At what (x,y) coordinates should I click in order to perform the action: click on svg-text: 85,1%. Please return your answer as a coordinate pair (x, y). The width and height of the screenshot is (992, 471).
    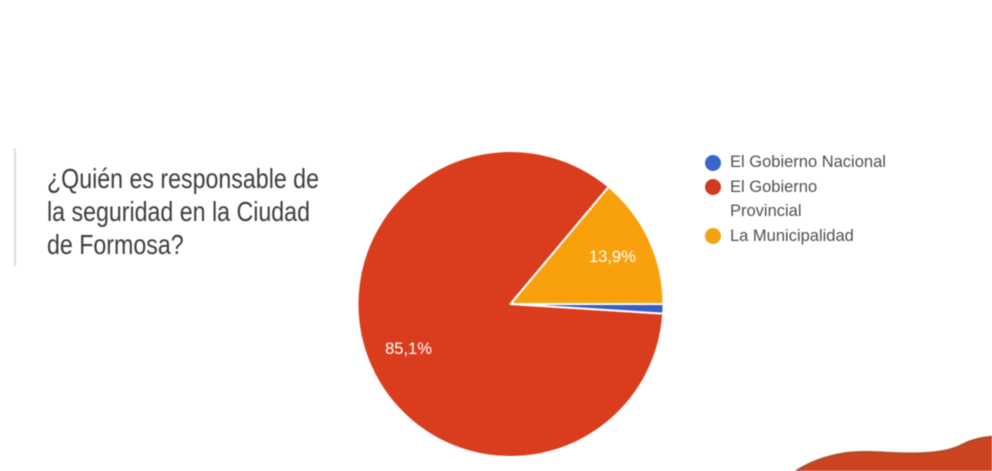
    Looking at the image, I should click on (408, 349).